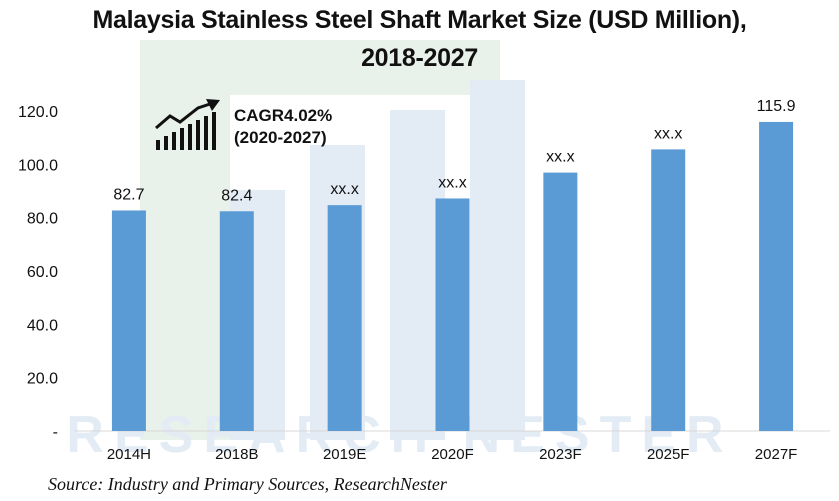 This screenshot has height=501, width=839. Describe the element at coordinates (129, 454) in the screenshot. I see `x-tick-label: 2014H` at that location.